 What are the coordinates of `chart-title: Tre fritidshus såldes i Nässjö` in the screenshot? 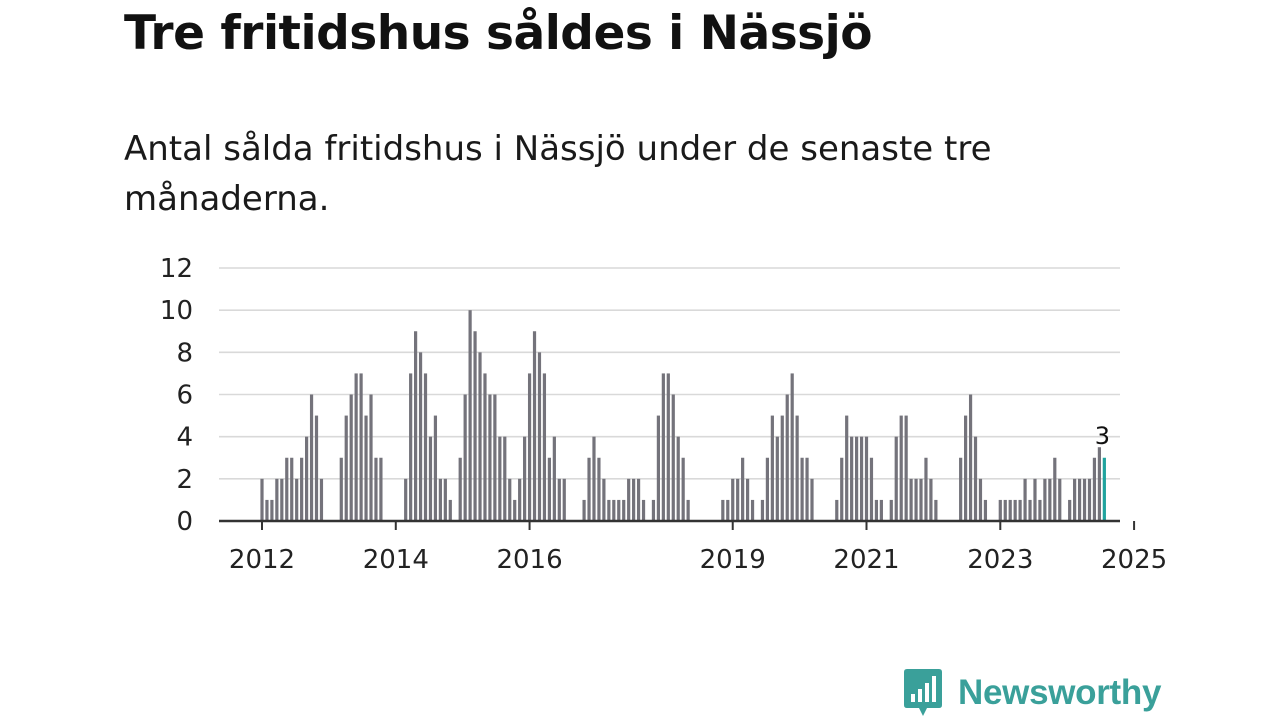 It's located at (498, 33).